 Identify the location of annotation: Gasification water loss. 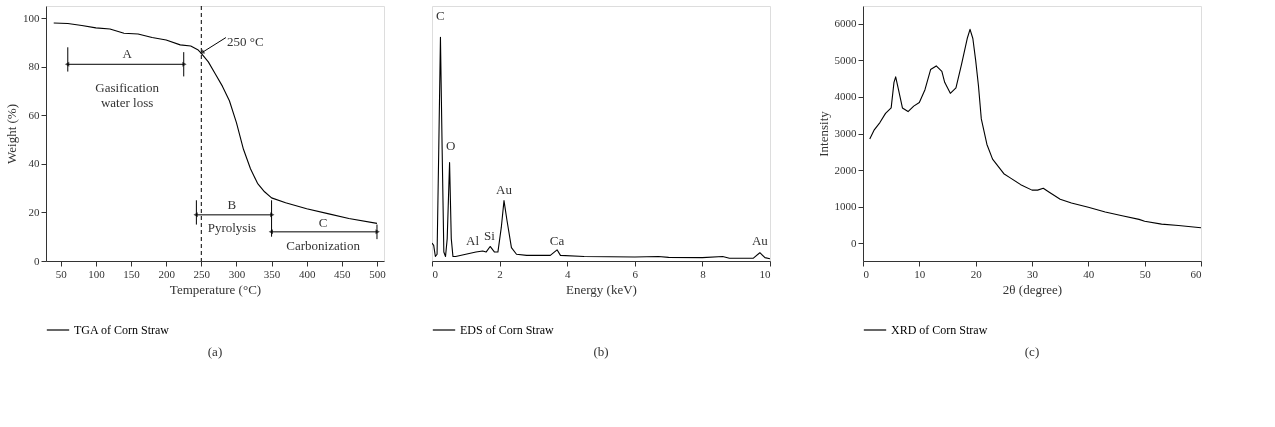
(127, 94).